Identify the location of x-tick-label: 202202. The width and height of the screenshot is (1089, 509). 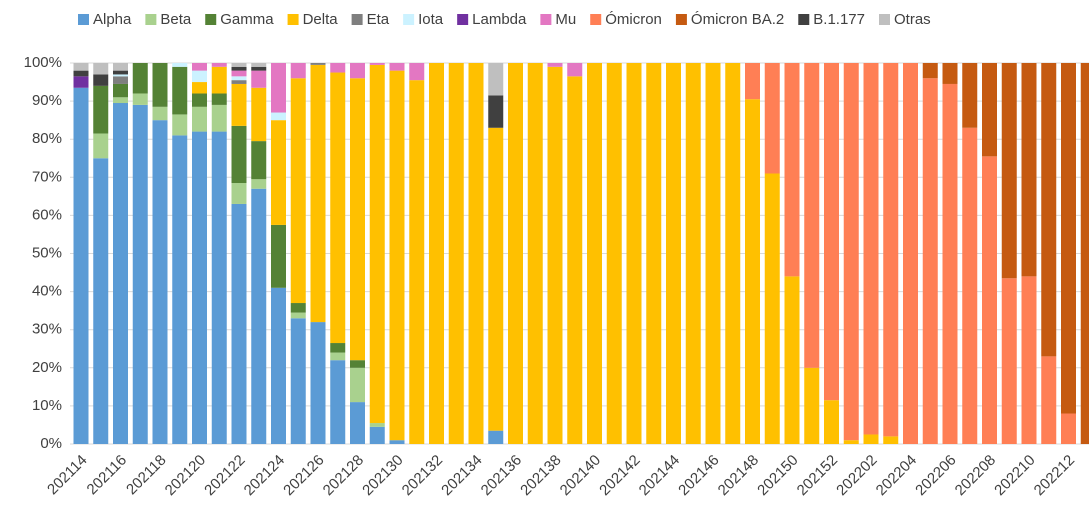
(856, 475).